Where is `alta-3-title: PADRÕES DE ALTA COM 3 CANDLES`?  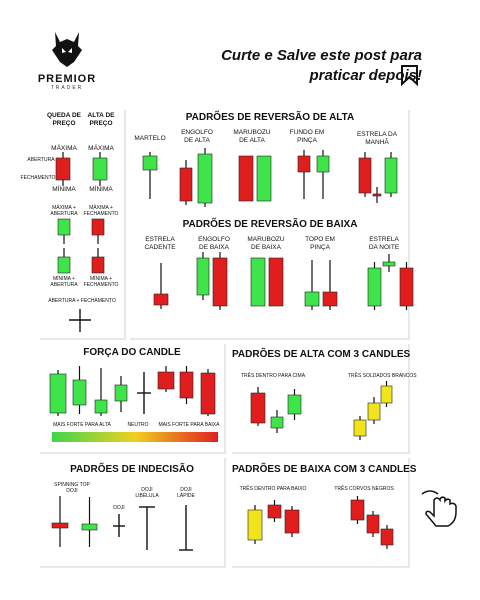 alta-3-title: PADRÕES DE ALTA COM 3 CANDLES is located at coordinates (321, 354).